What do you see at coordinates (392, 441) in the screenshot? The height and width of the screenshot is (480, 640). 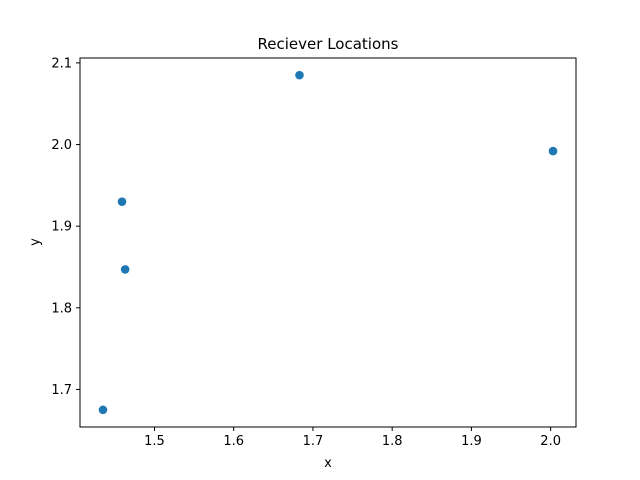 I see `x-tick-label: 1.8` at bounding box center [392, 441].